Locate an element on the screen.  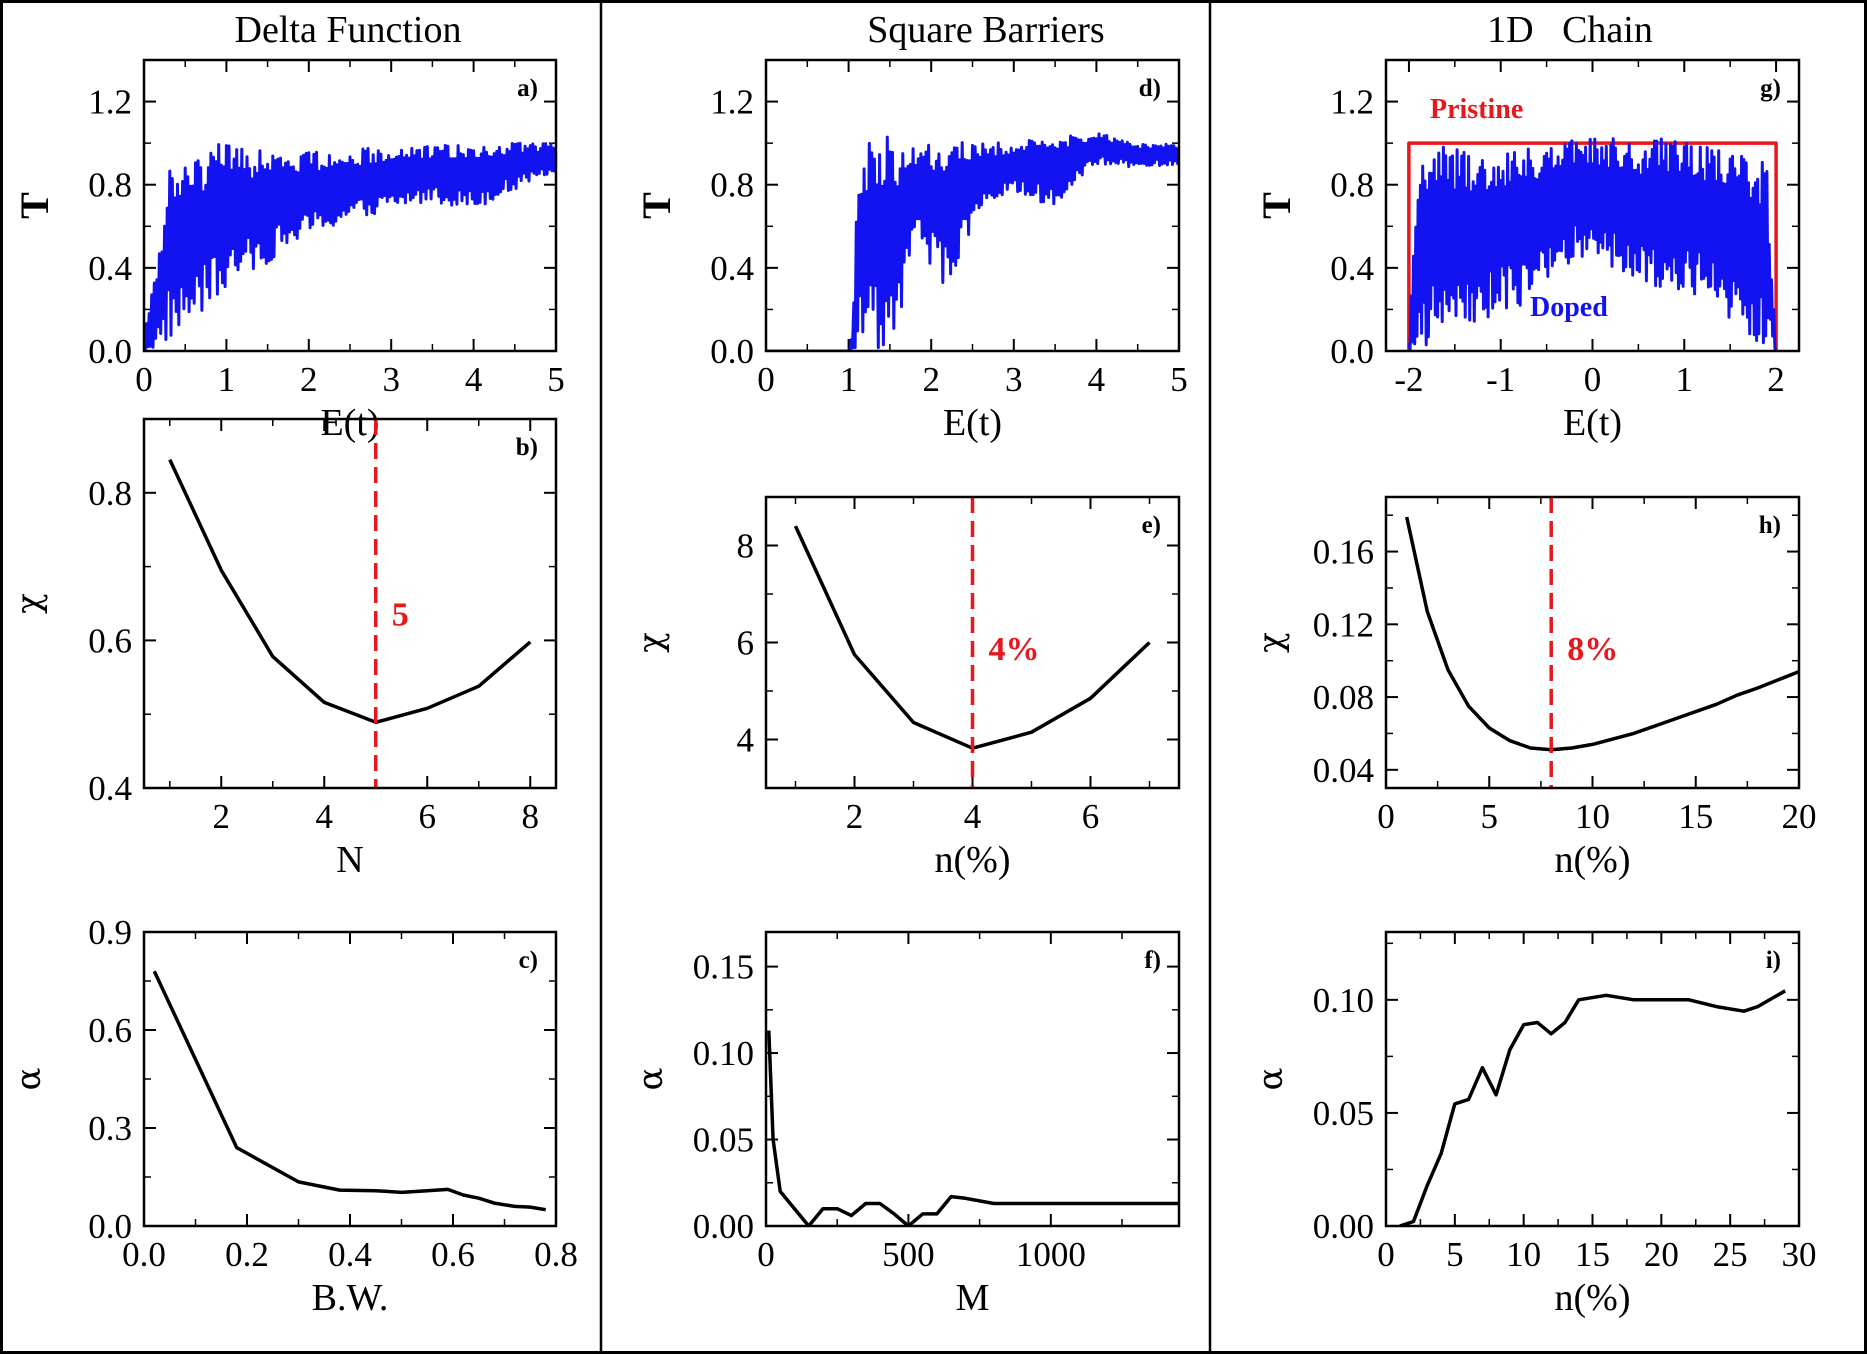
ticks-c: 0.0 0.2 0.4 0.6 0.8 0.0 0.3 0.6 0.9 is located at coordinates (333, 1093).